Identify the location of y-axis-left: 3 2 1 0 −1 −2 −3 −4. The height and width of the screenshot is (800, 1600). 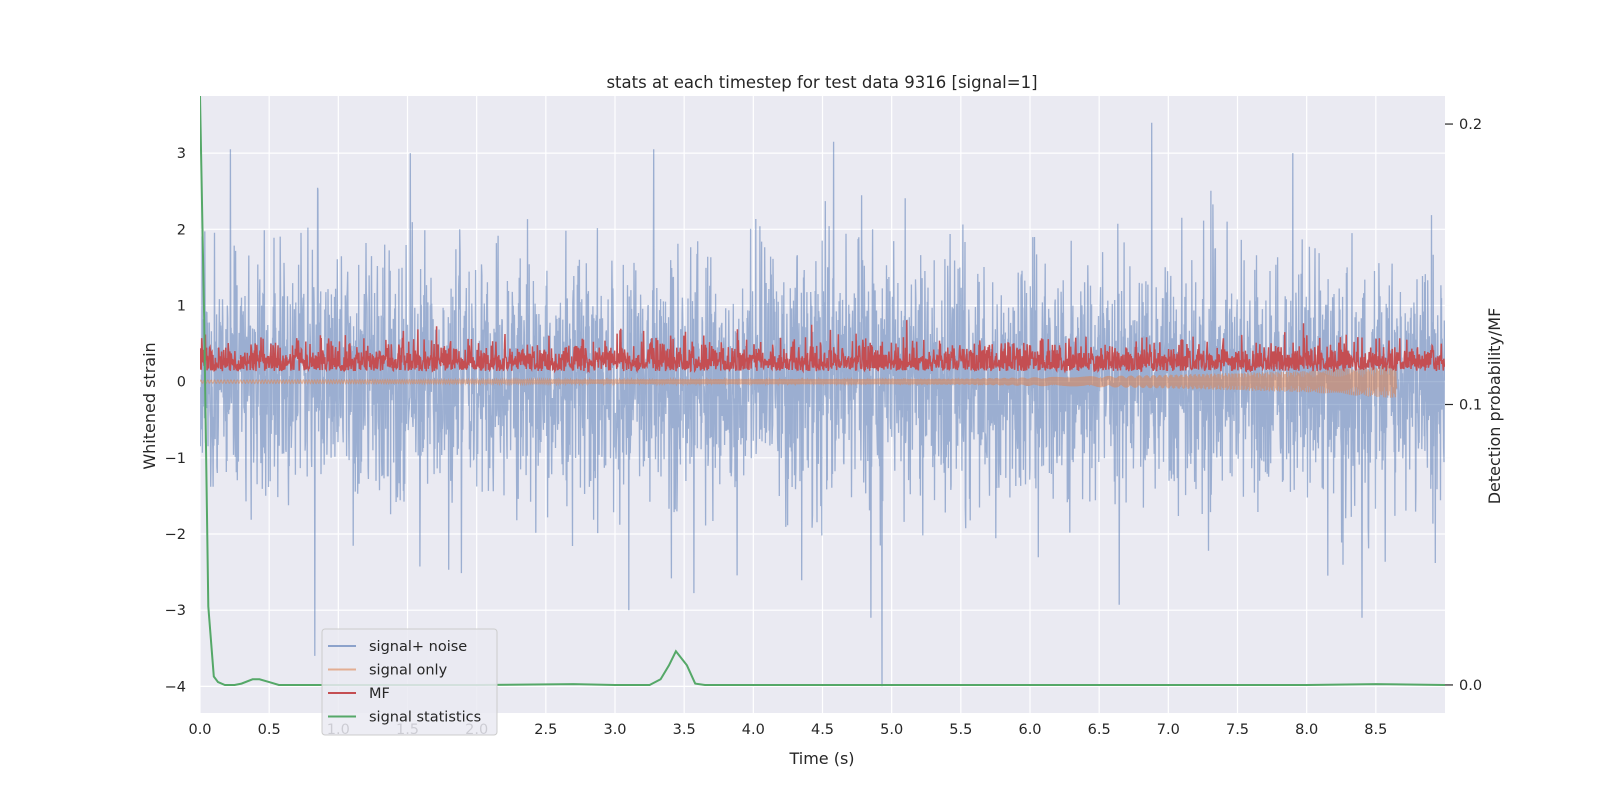
(175, 420).